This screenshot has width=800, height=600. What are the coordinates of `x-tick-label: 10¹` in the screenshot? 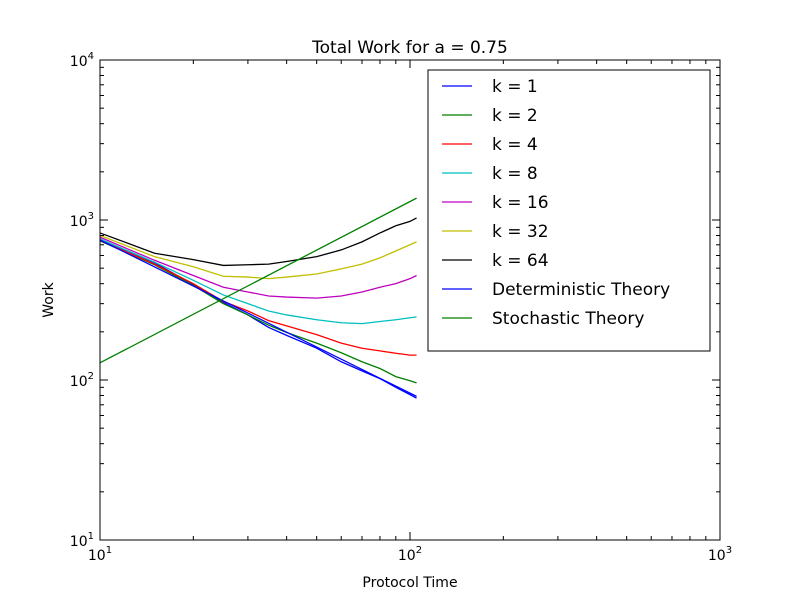 It's located at (100, 554).